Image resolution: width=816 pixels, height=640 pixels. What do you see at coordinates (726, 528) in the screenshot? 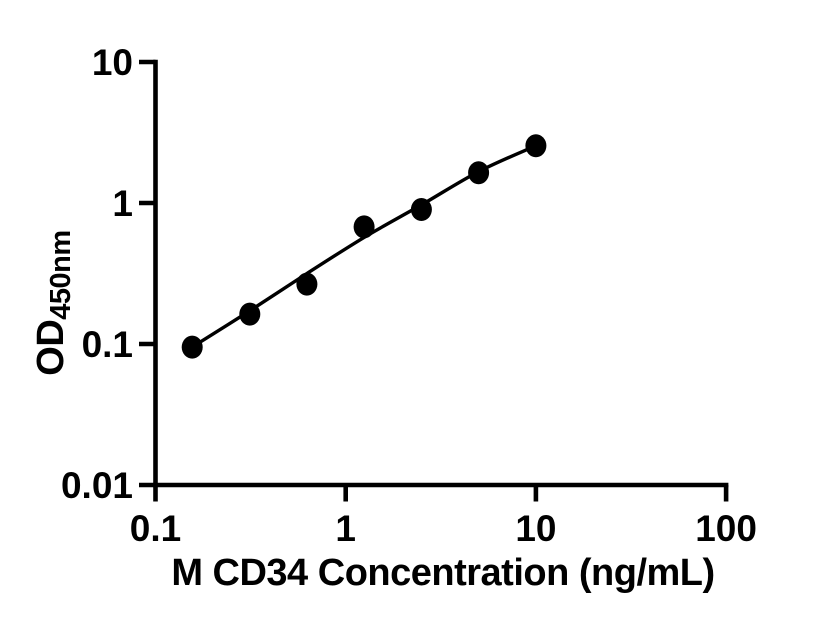
I see `x-tick-label: 100` at bounding box center [726, 528].